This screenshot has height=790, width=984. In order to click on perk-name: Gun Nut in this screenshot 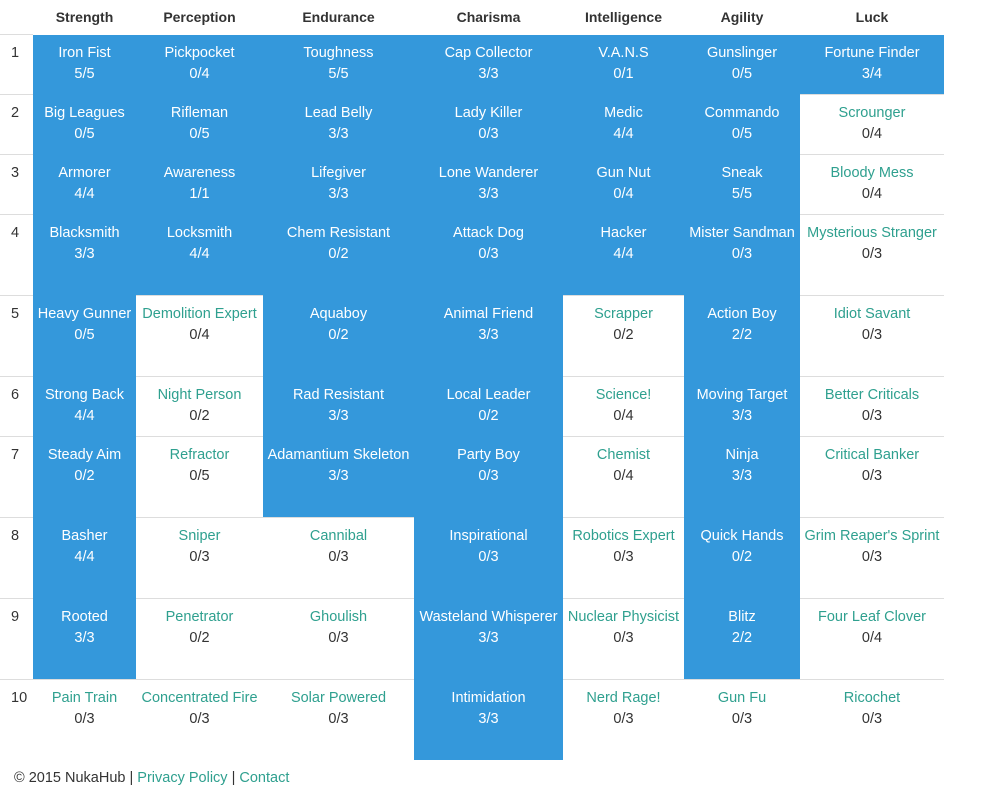, I will do `click(623, 173)`.